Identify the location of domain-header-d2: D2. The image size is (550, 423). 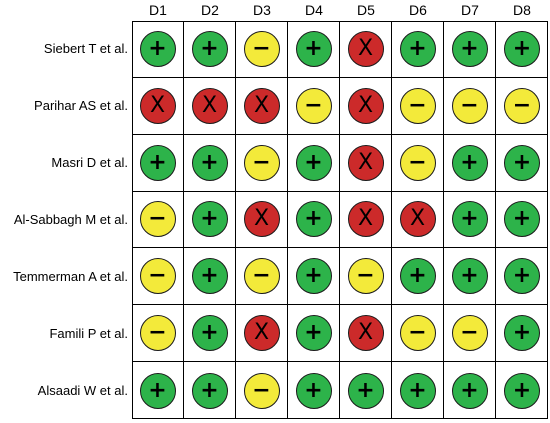
(210, 10).